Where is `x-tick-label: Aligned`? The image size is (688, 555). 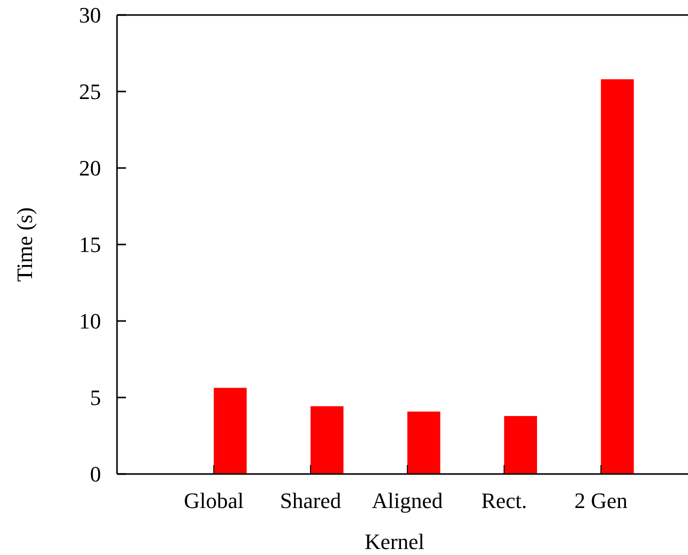 x-tick-label: Aligned is located at coordinates (407, 500).